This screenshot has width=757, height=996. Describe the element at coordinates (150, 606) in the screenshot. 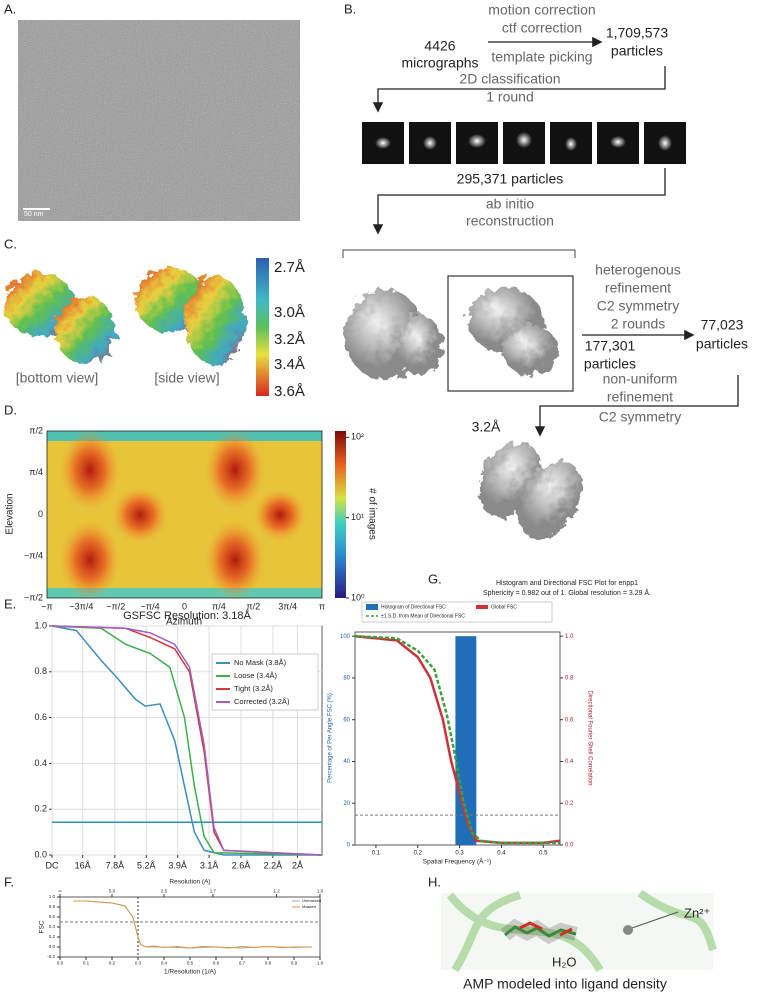

I see `x-tick-label: −π/4` at that location.